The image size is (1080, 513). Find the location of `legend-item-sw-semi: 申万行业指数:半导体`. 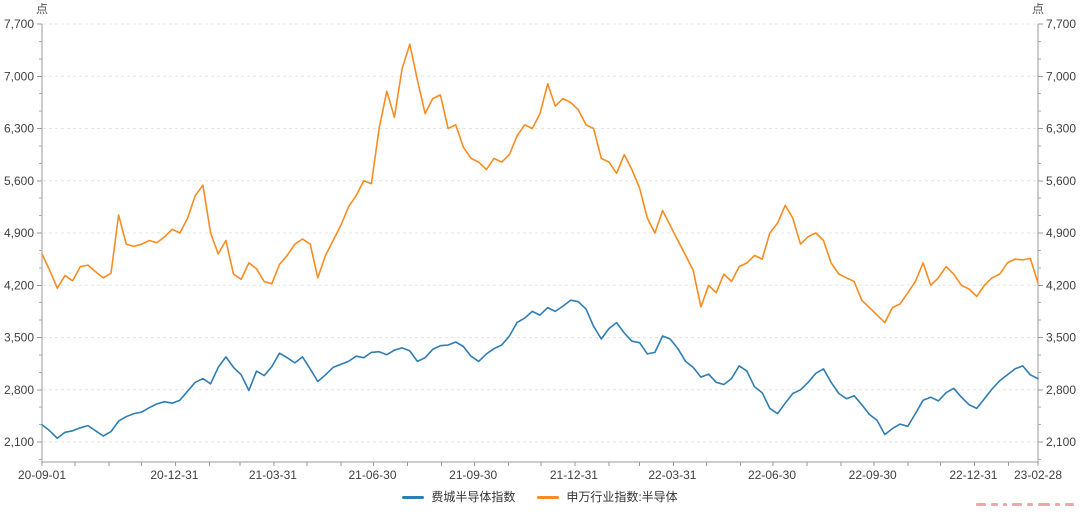

legend-item-sw-semi: 申万行业指数:半导体 is located at coordinates (607, 497).